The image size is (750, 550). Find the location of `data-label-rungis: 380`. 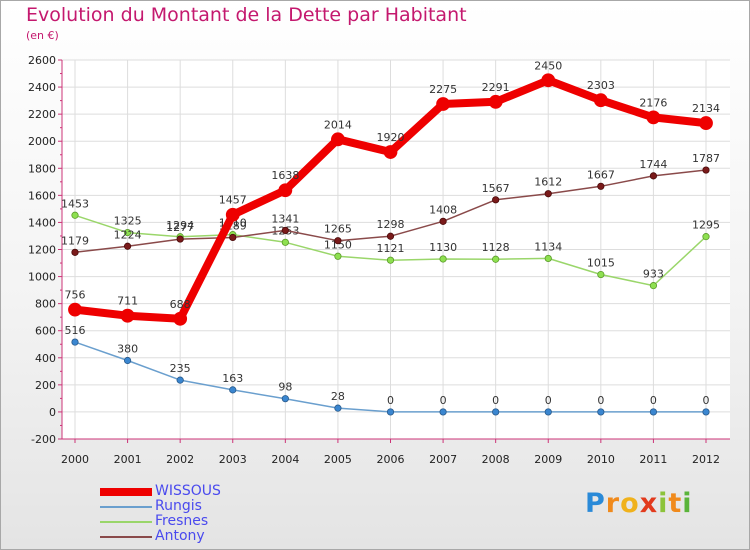

data-label-rungis: 380 is located at coordinates (127, 348).